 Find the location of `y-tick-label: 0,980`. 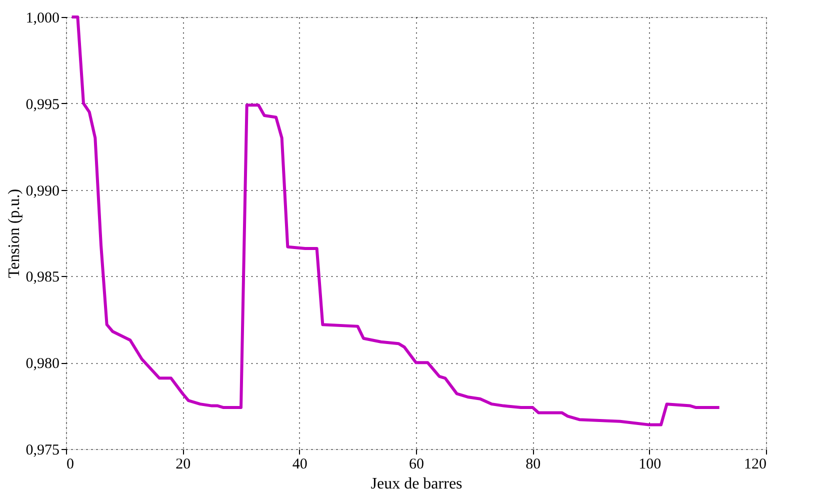

y-tick-label: 0,980 is located at coordinates (43, 364).